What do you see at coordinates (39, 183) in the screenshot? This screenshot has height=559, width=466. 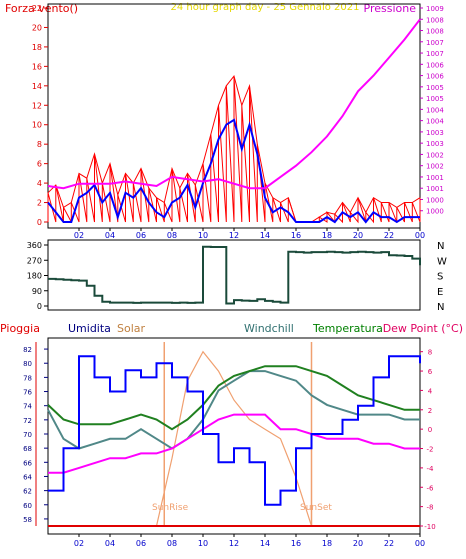 I see `wind-y-tick-label: 4` at bounding box center [39, 183].